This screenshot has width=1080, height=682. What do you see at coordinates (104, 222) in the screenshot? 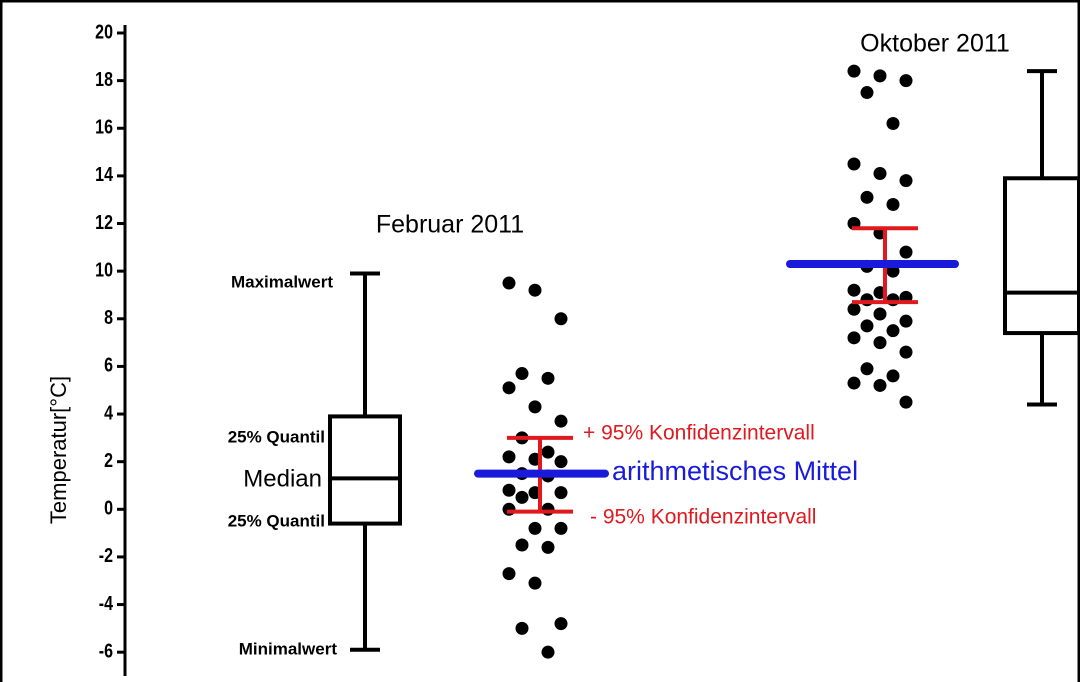
I see `y-tick-label: 12` at bounding box center [104, 222].